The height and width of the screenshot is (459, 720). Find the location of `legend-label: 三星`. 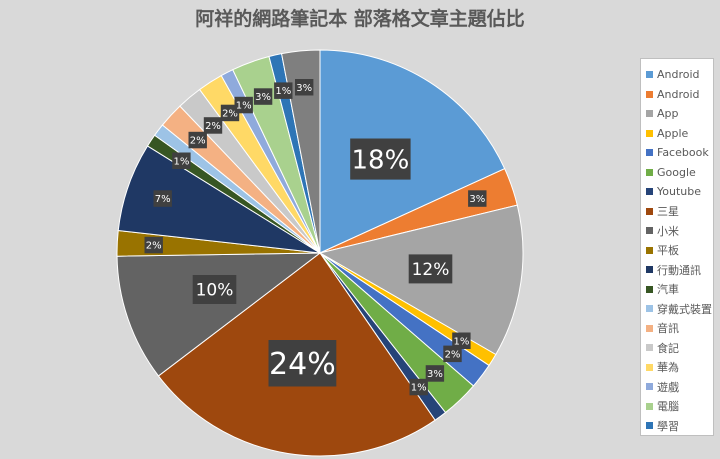

legend-label: 三星 is located at coordinates (668, 212).